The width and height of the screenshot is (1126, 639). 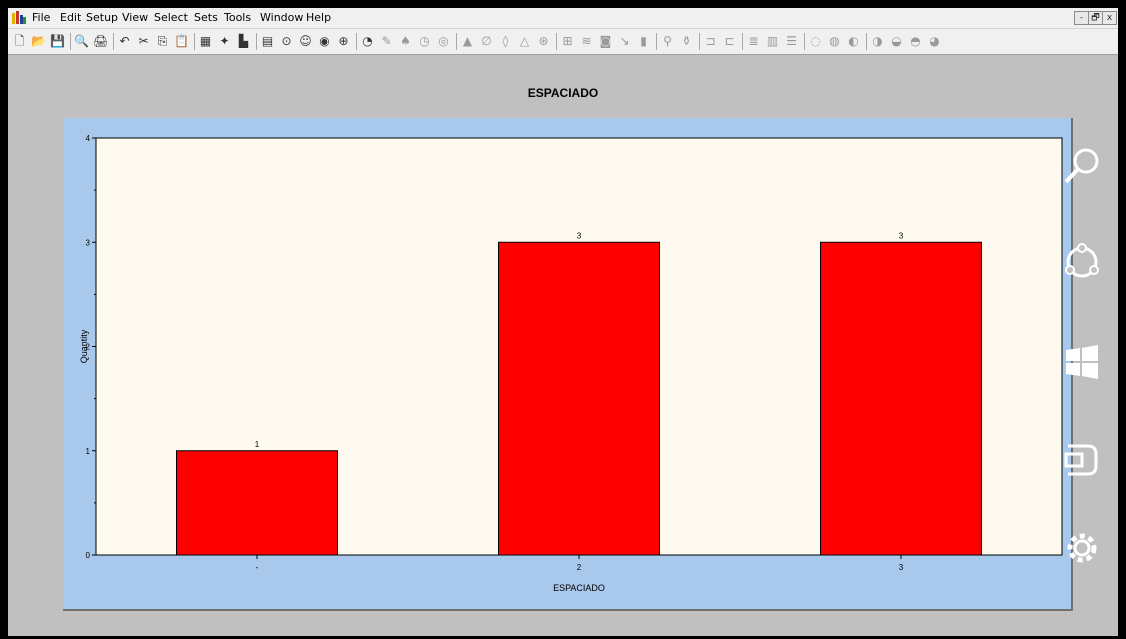 What do you see at coordinates (934, 41) in the screenshot?
I see `dial7-icon: ◕` at bounding box center [934, 41].